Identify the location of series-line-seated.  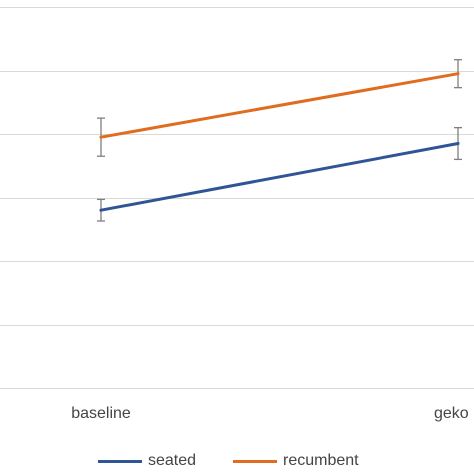
(279, 177).